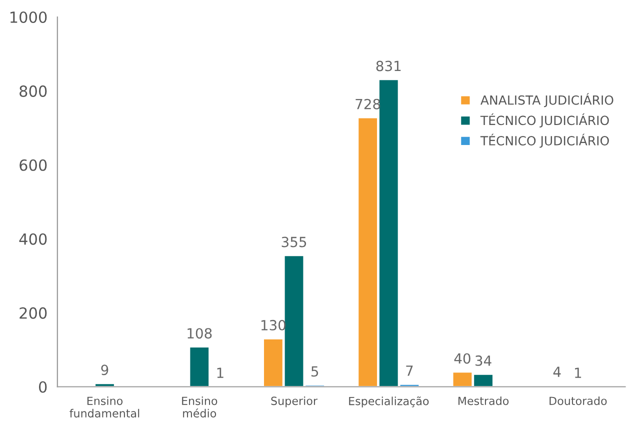 The width and height of the screenshot is (638, 425). What do you see at coordinates (578, 401) in the screenshot?
I see `x-tick-label: Doutorado` at bounding box center [578, 401].